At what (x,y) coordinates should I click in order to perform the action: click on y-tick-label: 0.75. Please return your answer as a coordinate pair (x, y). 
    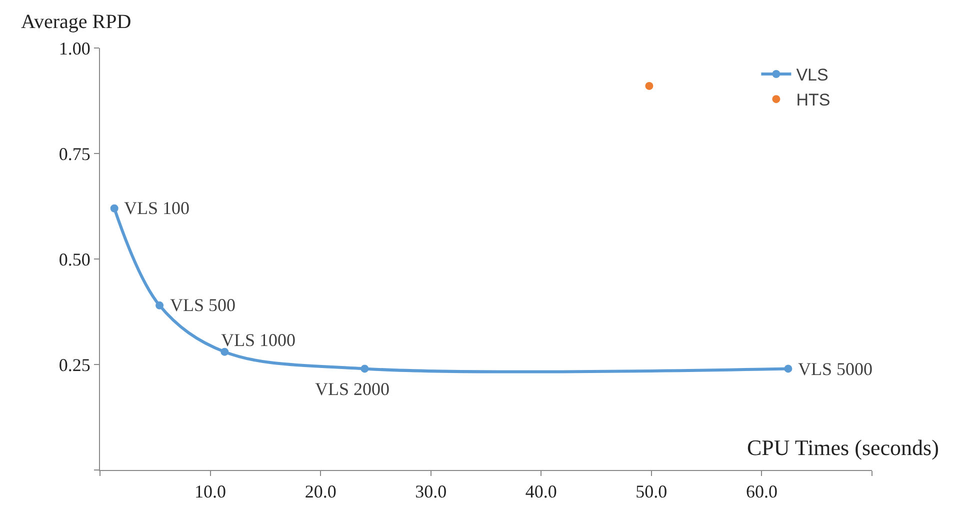
    Looking at the image, I should click on (74, 154).